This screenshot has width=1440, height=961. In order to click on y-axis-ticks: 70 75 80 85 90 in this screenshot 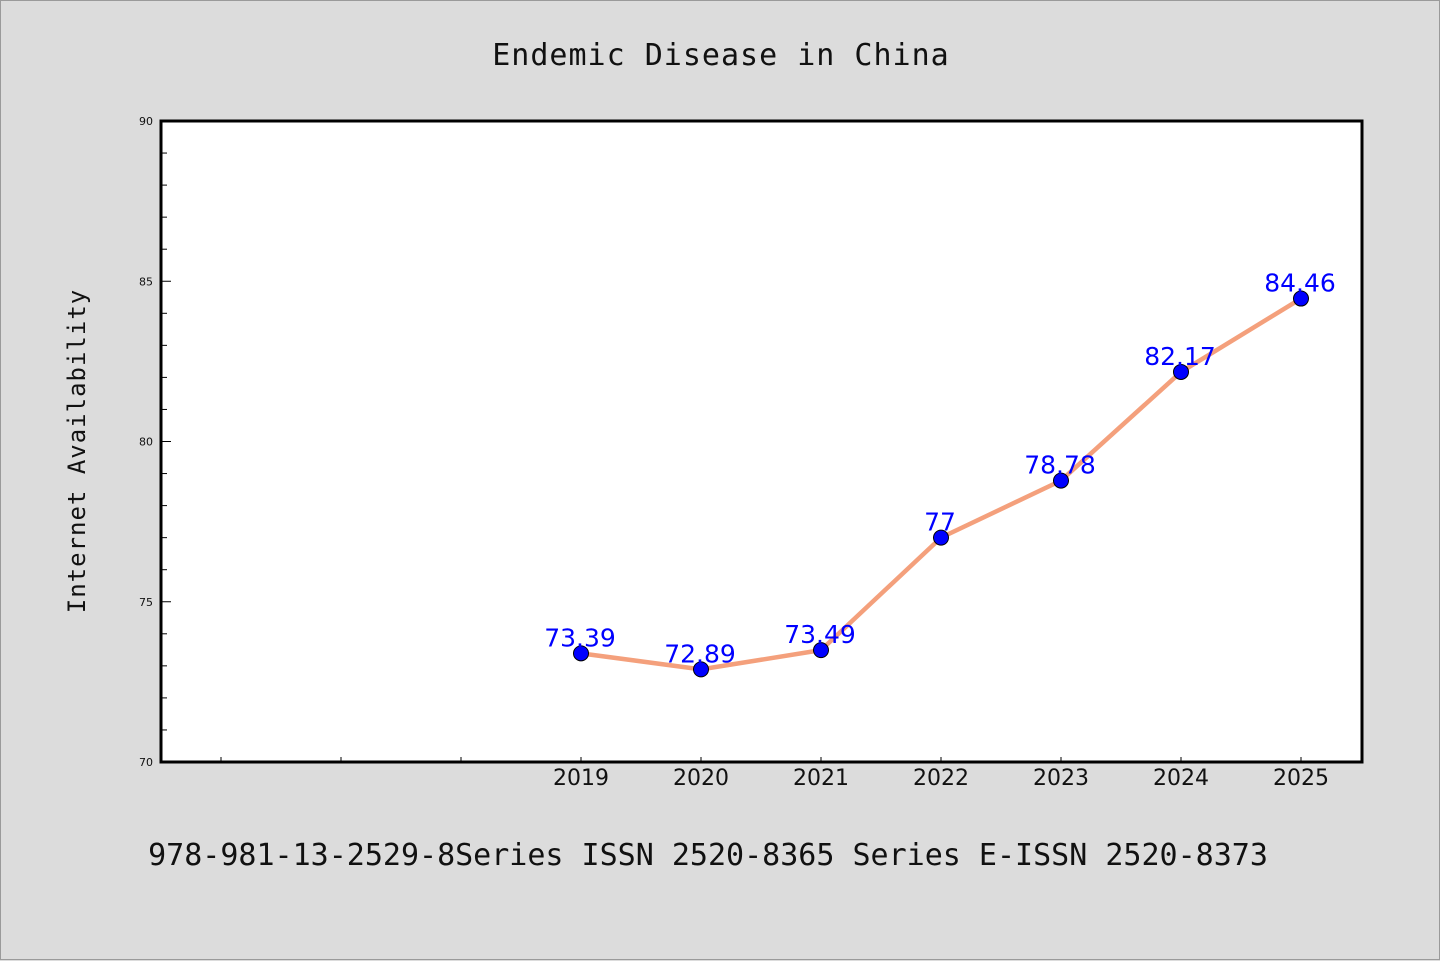, I will do `click(155, 442)`.